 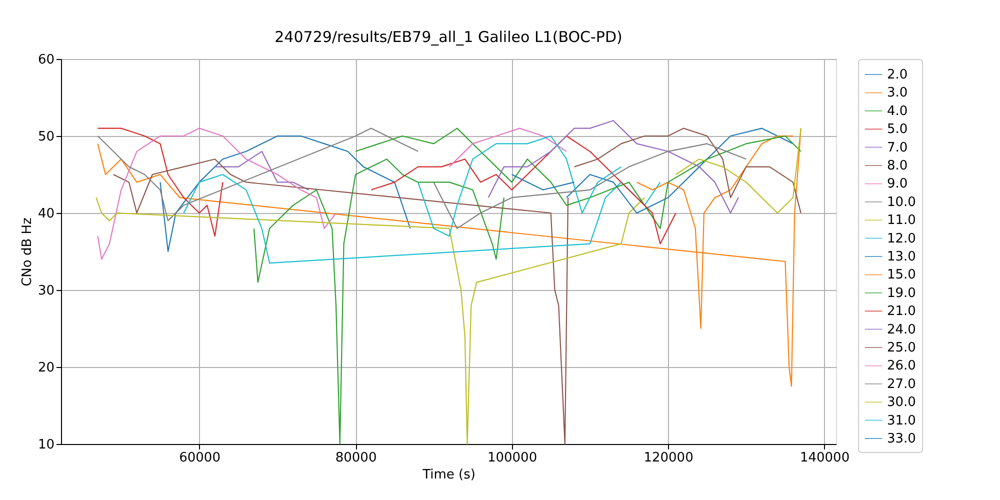 What do you see at coordinates (901, 202) in the screenshot?
I see `legend-label: 10.0` at bounding box center [901, 202].